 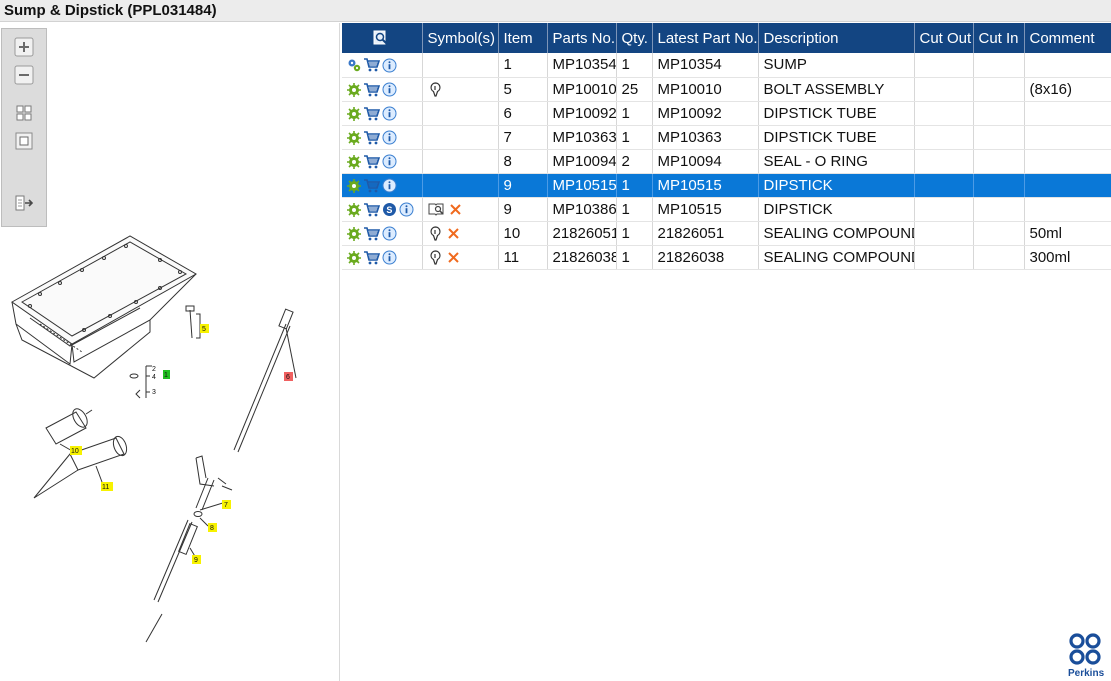 I want to click on zoom-out-button, so click(x=24, y=75).